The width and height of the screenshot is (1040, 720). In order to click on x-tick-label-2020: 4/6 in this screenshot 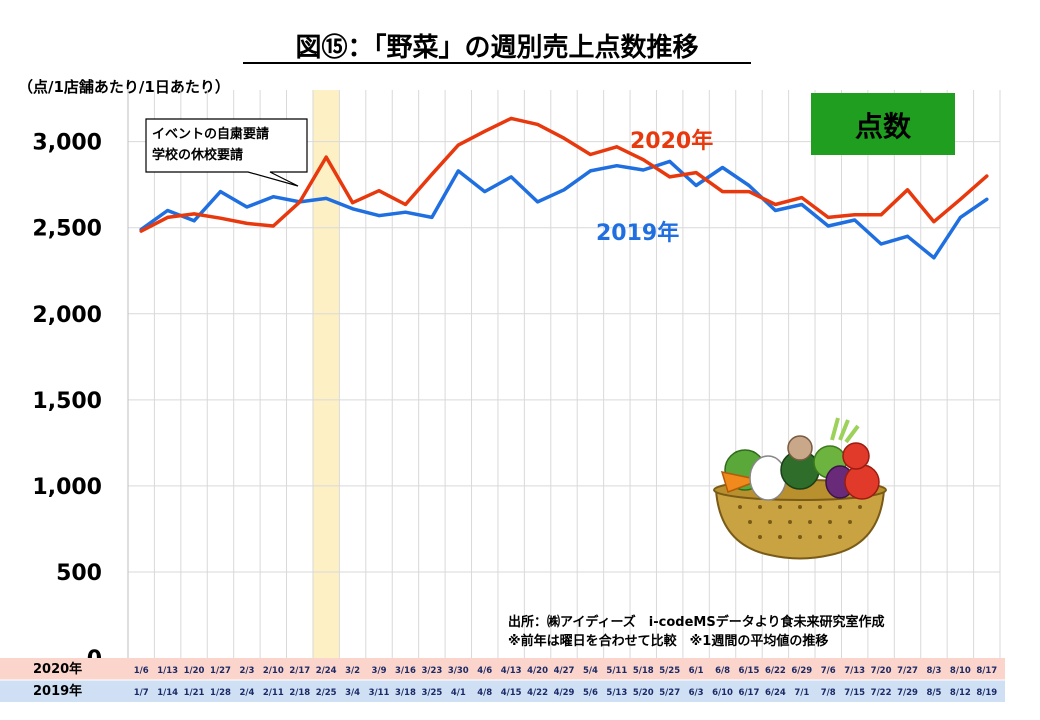, I will do `click(484, 671)`.